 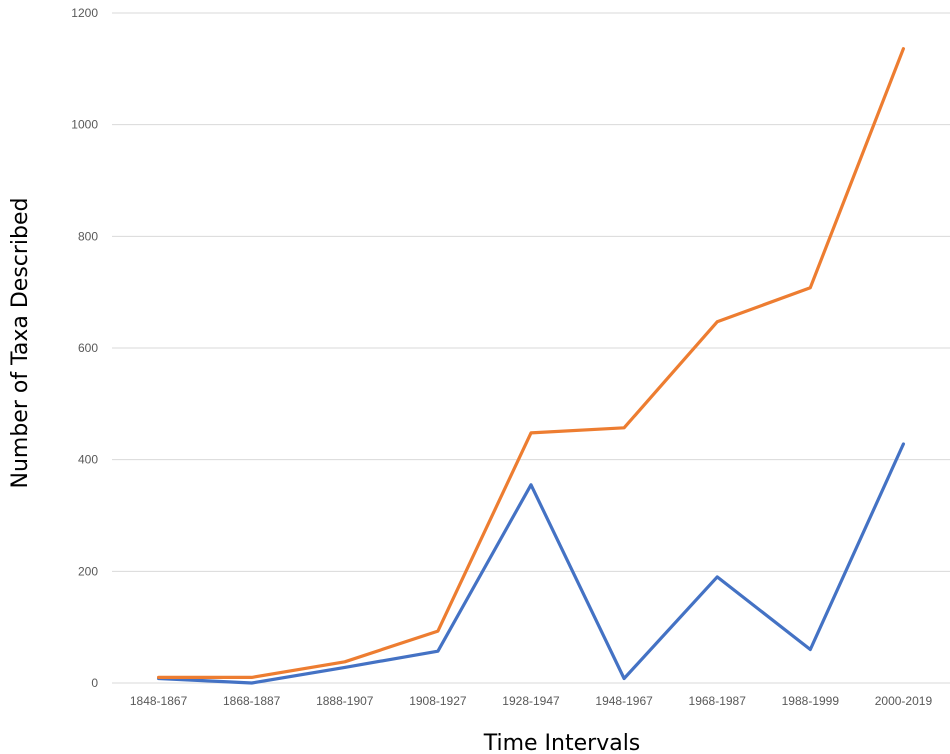 What do you see at coordinates (438, 701) in the screenshot?
I see `x-tick-label: 1908-1927` at bounding box center [438, 701].